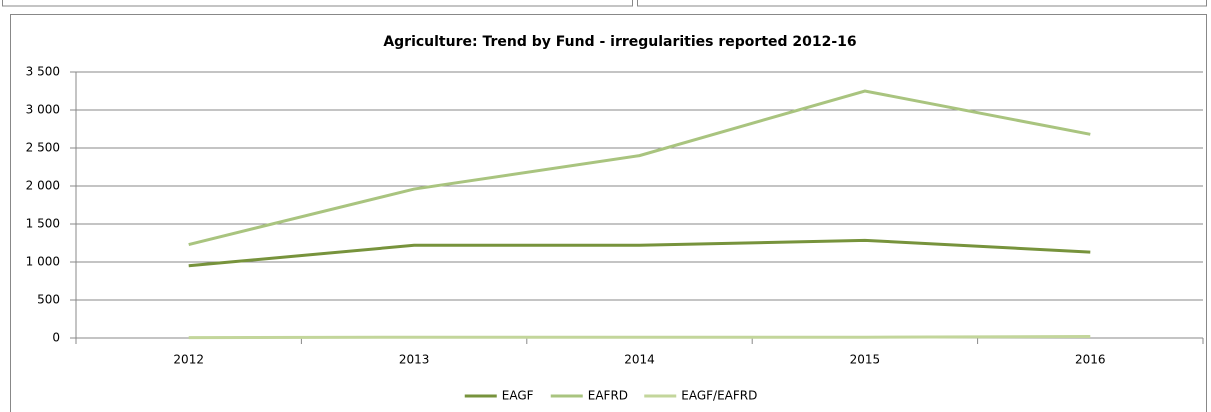 The image size is (1211, 412). Describe the element at coordinates (188, 360) in the screenshot. I see `x-tick-label: 2012` at that location.